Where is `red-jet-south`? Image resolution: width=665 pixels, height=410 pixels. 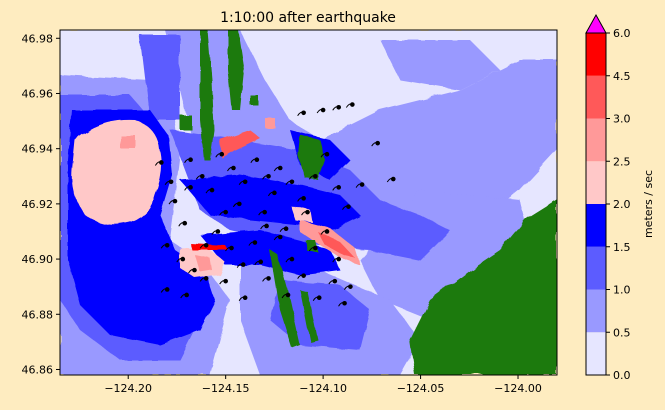
red-jet-south is located at coordinates (336, 245).